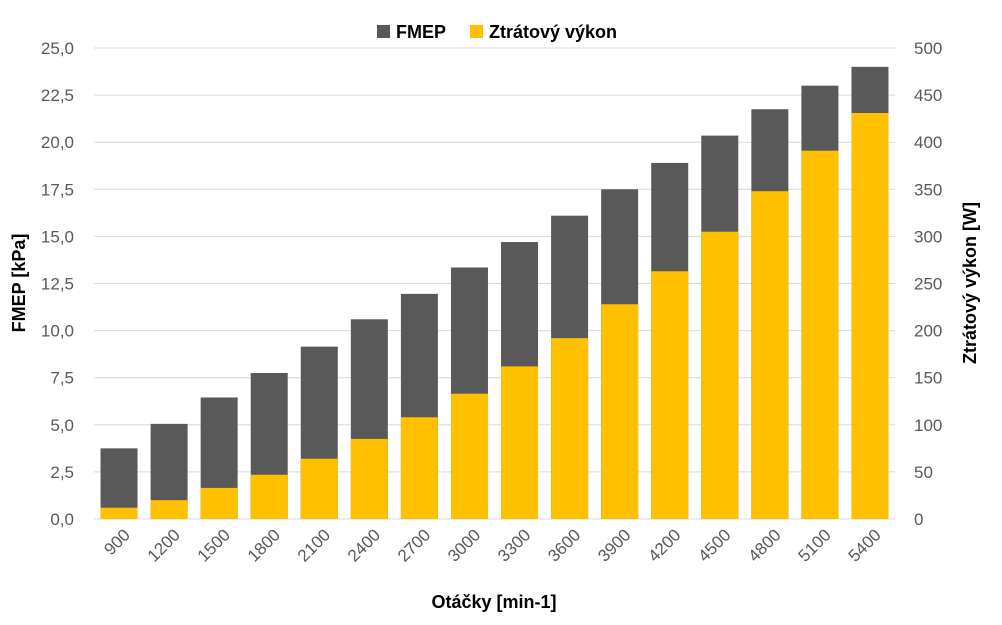 The width and height of the screenshot is (1002, 625). Describe the element at coordinates (464, 545) in the screenshot. I see `x-tick-label: 3000` at that location.